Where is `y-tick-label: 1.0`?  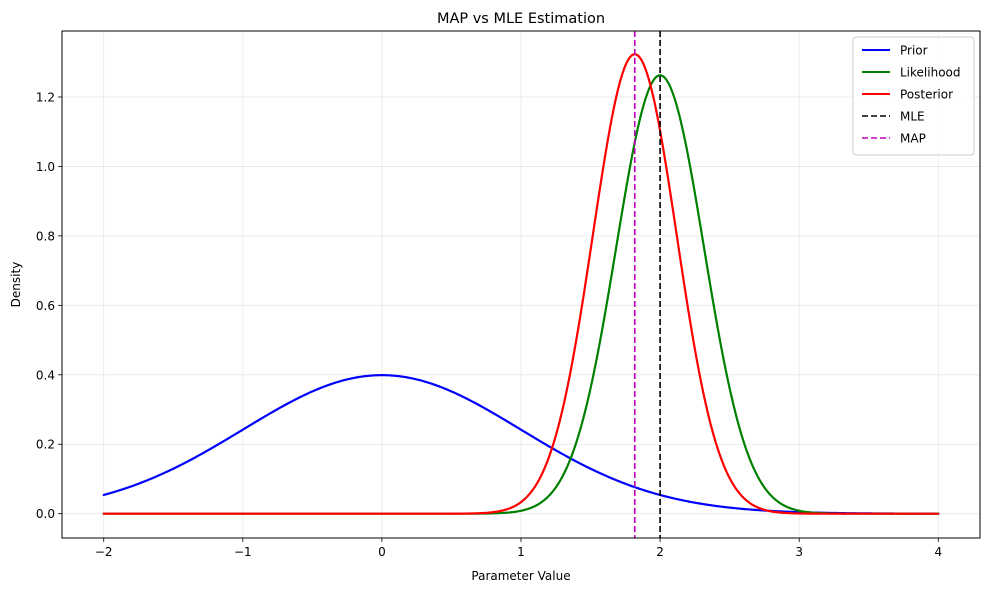
y-tick-label: 1.0 is located at coordinates (45, 167).